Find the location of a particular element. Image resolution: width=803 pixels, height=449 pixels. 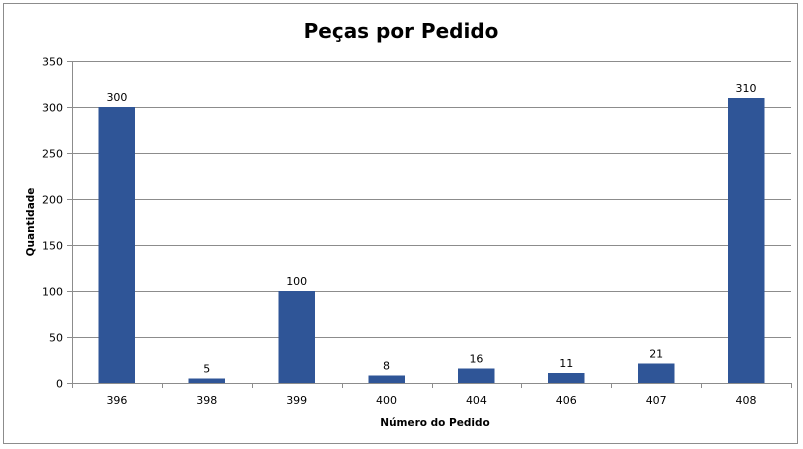

x-tick-labels: 396 398 399 400 404 406 407 408 is located at coordinates (431, 400).